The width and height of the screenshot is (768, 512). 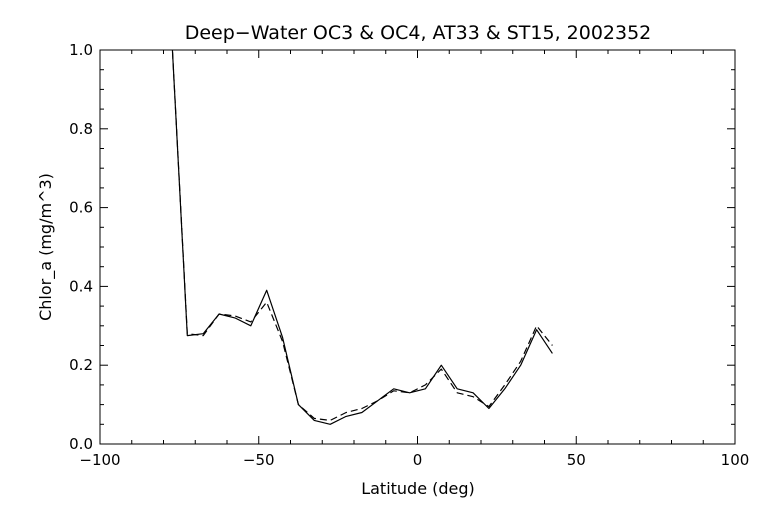 I want to click on x-tick-labels: −100 −50 0 50 100, so click(x=414, y=460).